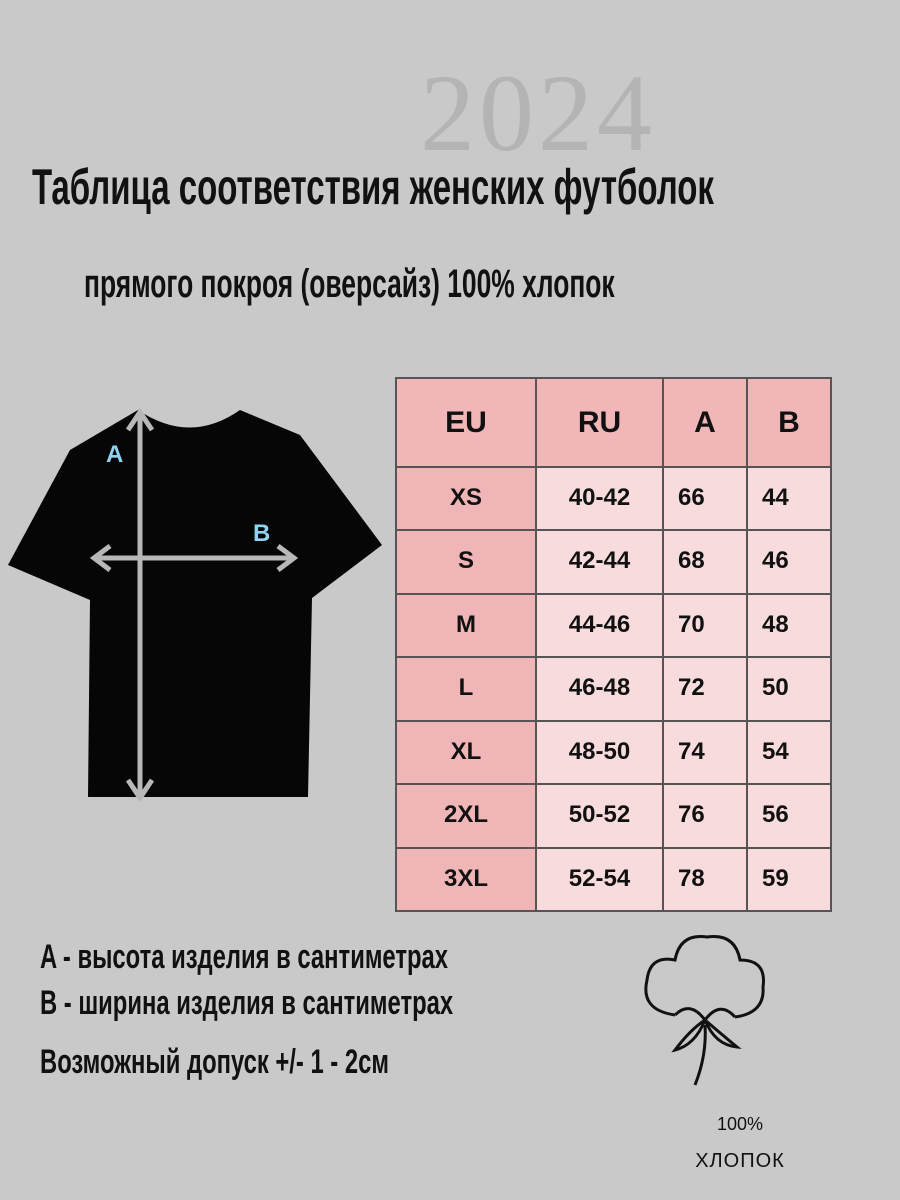 The image size is (900, 1200). Describe the element at coordinates (466, 625) in the screenshot. I see `cell-eu: M` at that location.